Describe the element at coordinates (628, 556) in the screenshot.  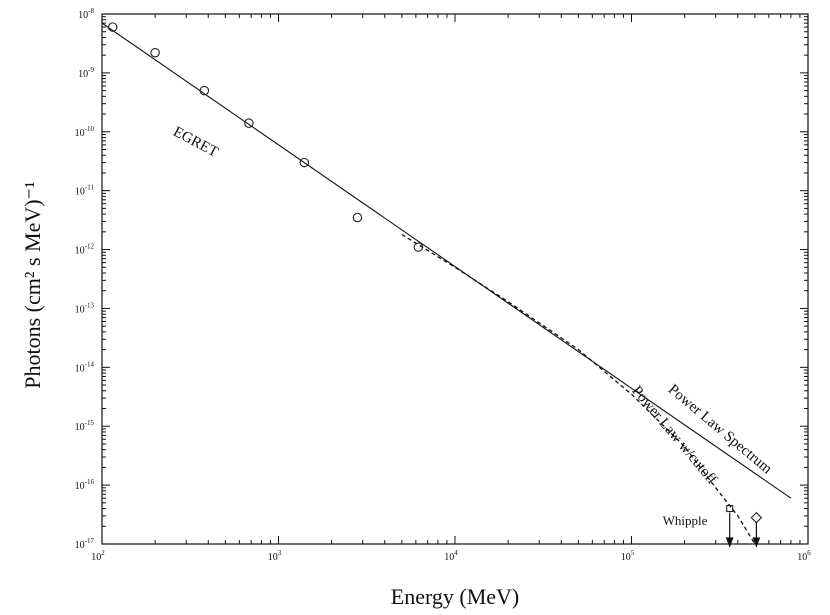
I see `x-tick-label: 10⁵` at that location.